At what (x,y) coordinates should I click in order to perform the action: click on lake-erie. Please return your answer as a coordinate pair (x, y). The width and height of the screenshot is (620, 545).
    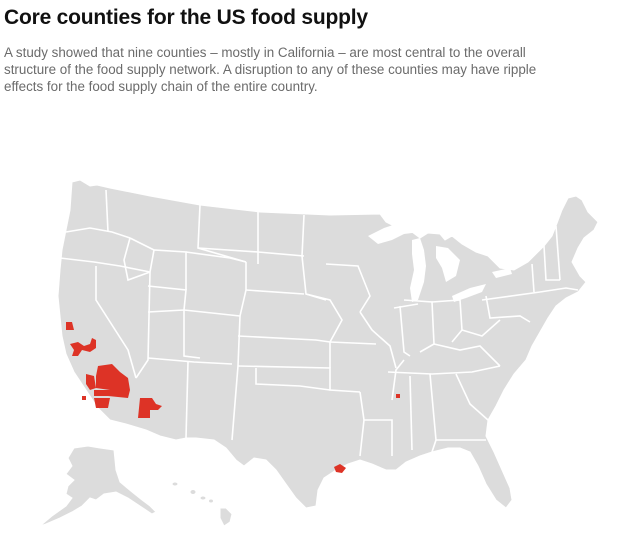
    Looking at the image, I should click on (469, 293).